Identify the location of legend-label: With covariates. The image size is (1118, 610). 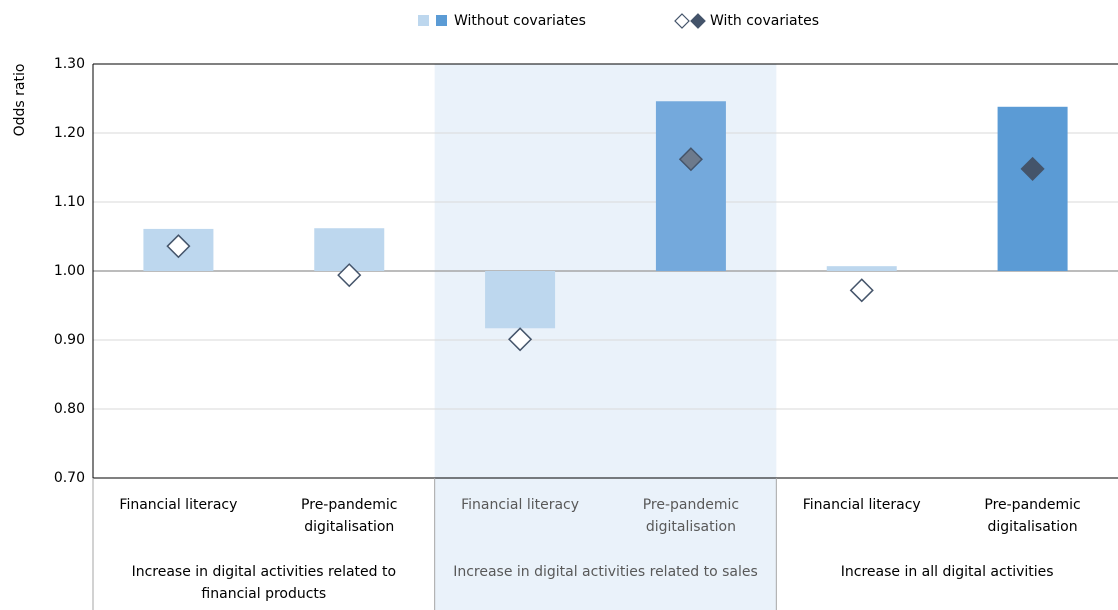
(764, 21).